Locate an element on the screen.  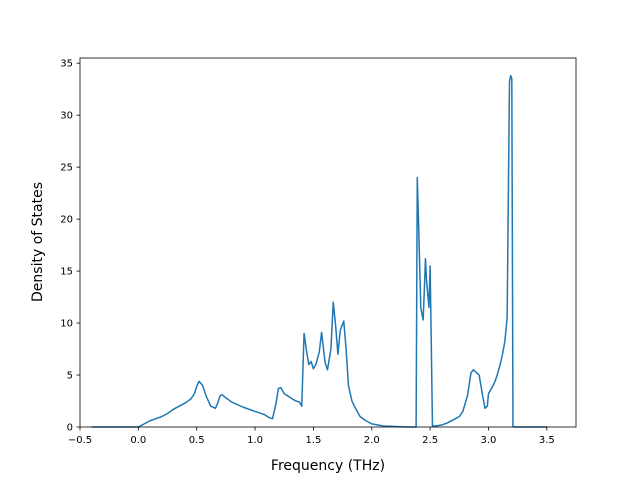
y-tick-label: 25 is located at coordinates (66, 168).